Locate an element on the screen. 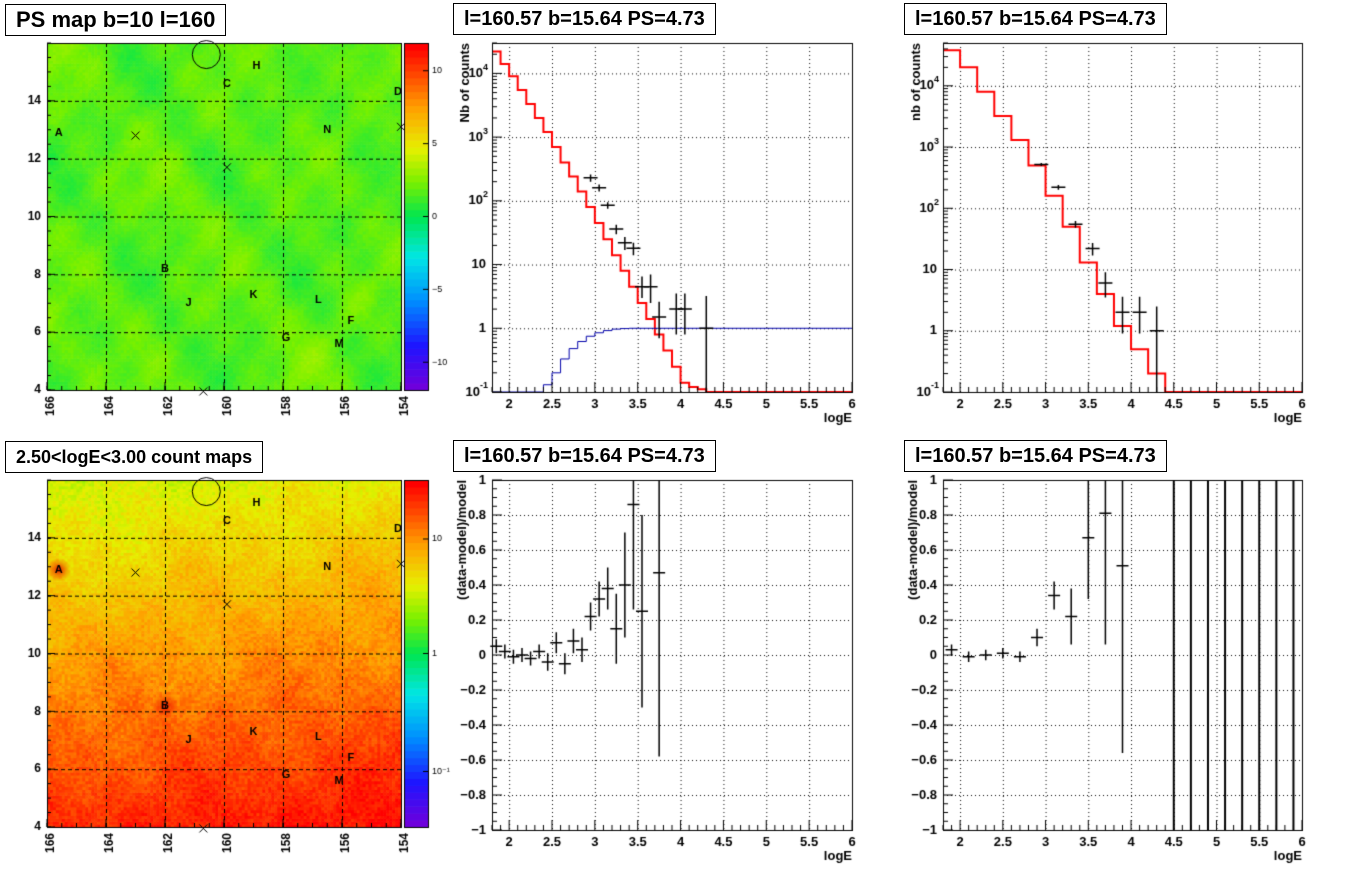  panel-title-residual-right: l=160.57 b=15.64 PS=4.73 is located at coordinates (1035, 456).